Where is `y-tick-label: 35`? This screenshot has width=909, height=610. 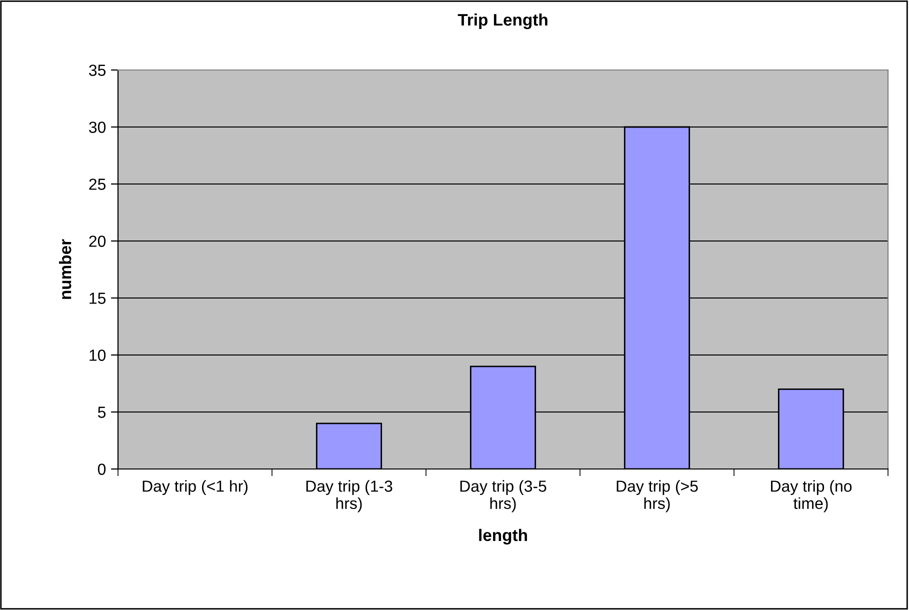
y-tick-label: 35 is located at coordinates (97, 70).